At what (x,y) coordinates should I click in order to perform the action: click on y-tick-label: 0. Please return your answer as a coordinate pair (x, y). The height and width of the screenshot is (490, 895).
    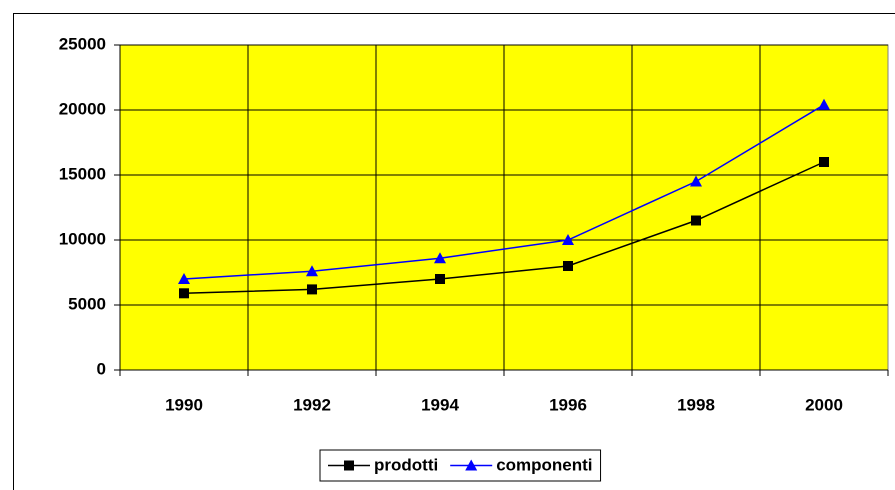
    Looking at the image, I should click on (101, 368).